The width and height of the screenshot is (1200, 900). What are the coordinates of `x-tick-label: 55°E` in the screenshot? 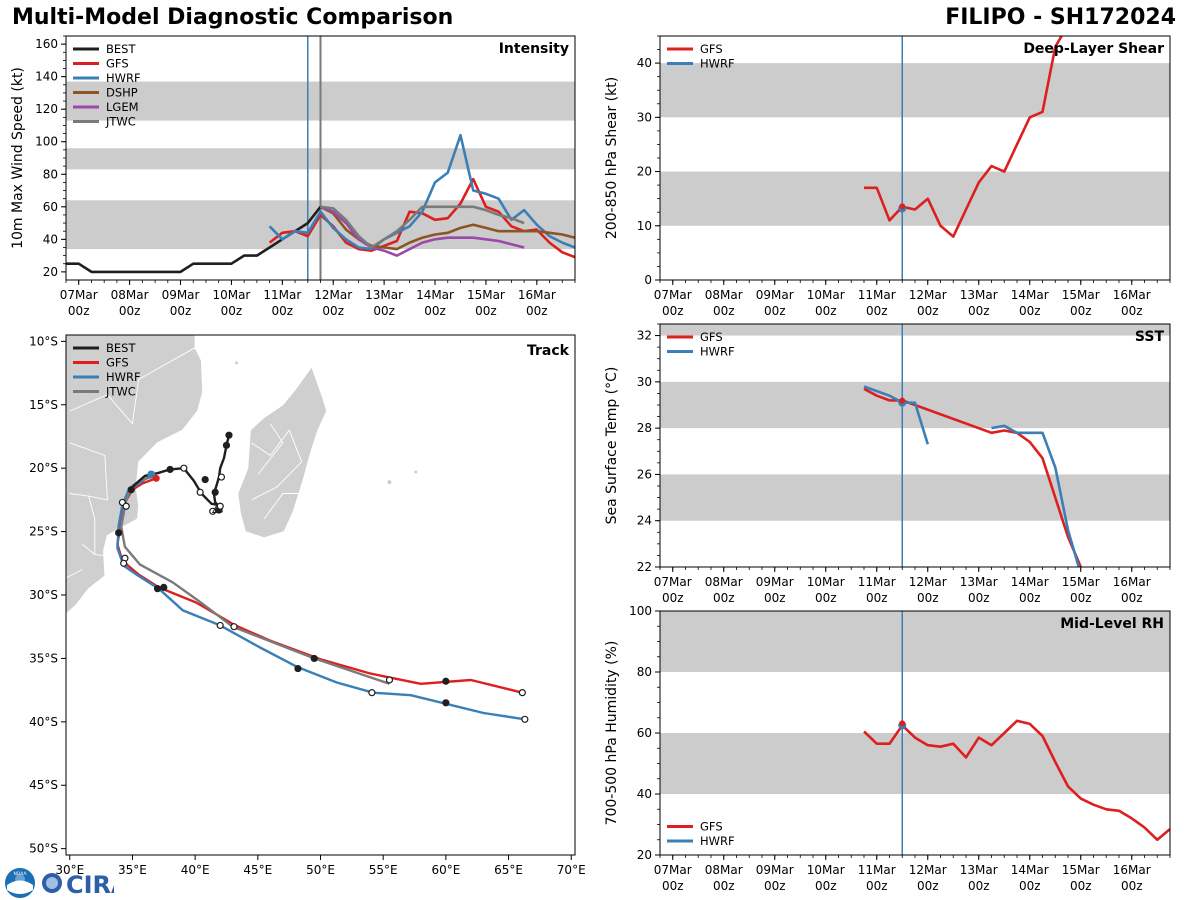 It's located at (383, 870).